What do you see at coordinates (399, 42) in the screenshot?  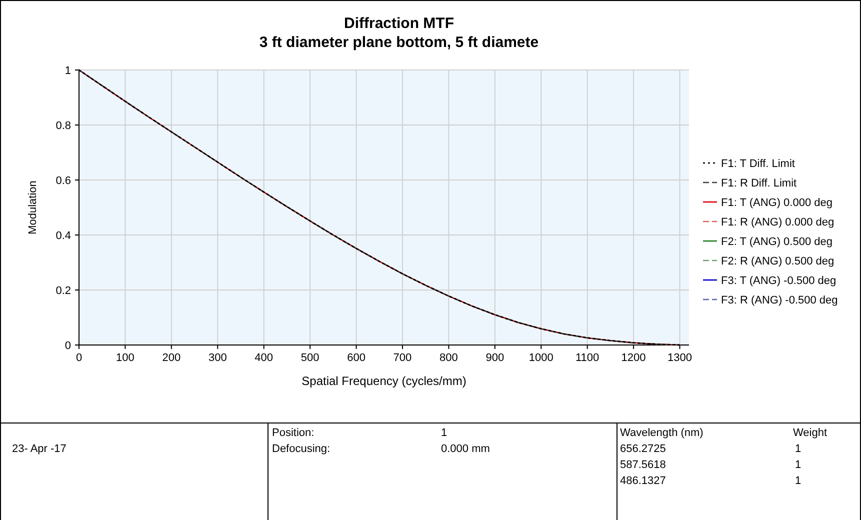 I see `chart-subtitle: 3 ft diameter plane bottom, 5 ft diamete` at bounding box center [399, 42].